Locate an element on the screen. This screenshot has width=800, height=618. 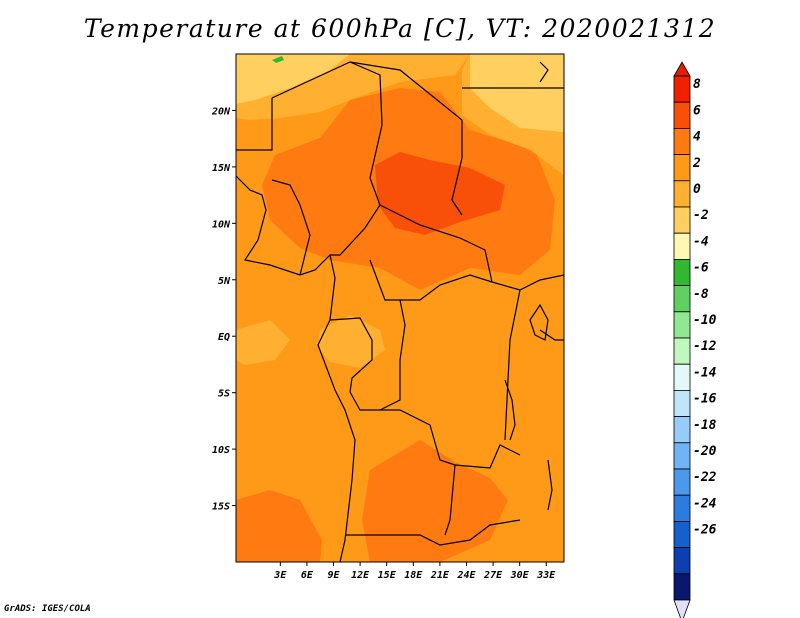
colorbar-label: -20 is located at coordinates (705, 451).